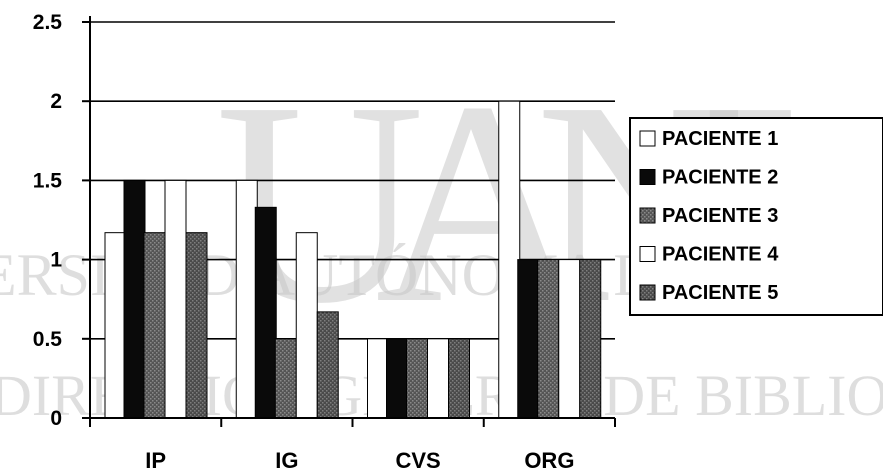 Image resolution: width=883 pixels, height=474 pixels. What do you see at coordinates (155, 460) in the screenshot?
I see `x-category-label: IP` at bounding box center [155, 460].